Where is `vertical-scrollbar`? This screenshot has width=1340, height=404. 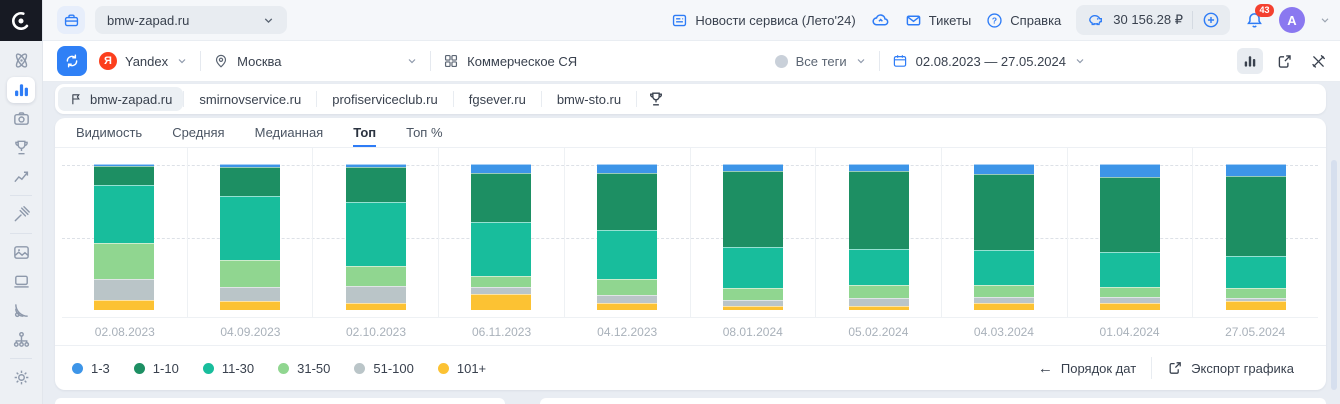 vertical-scrollbar is located at coordinates (1334, 275).